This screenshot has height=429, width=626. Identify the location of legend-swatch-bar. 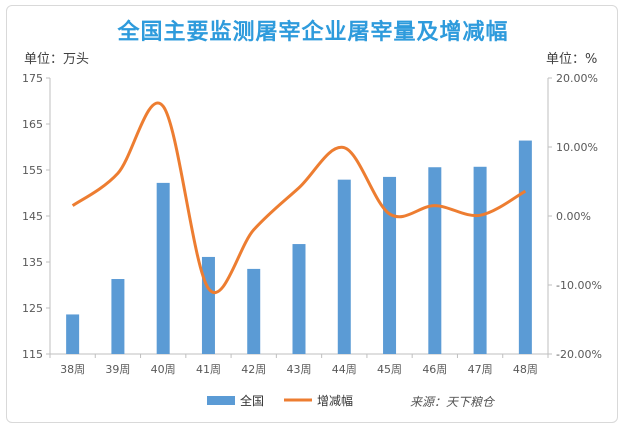
(221, 400).